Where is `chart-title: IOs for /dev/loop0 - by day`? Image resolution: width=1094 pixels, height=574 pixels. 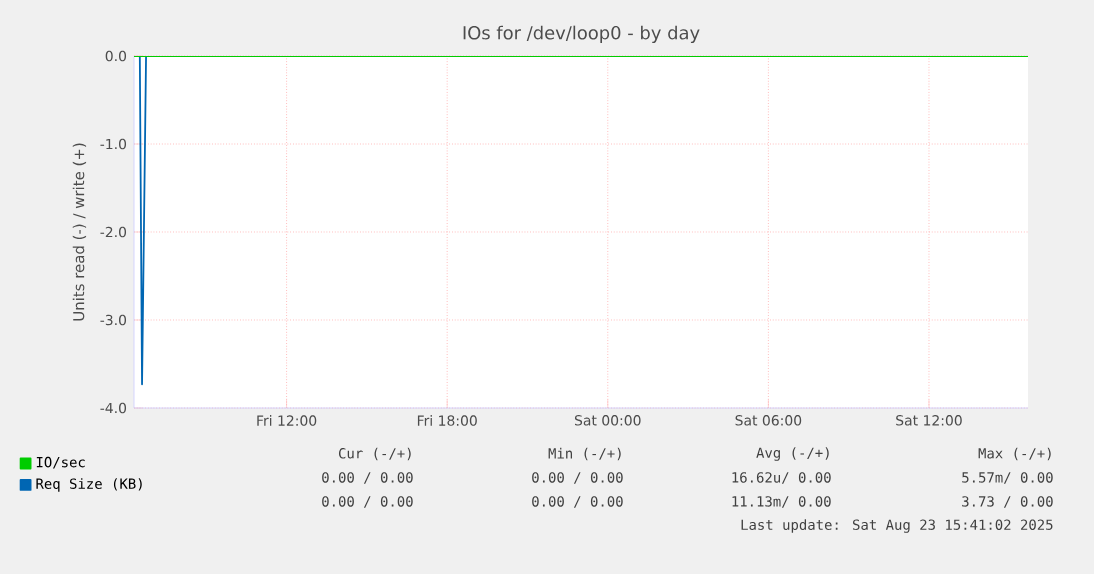
chart-title: IOs for /dev/loop0 - by day is located at coordinates (581, 34).